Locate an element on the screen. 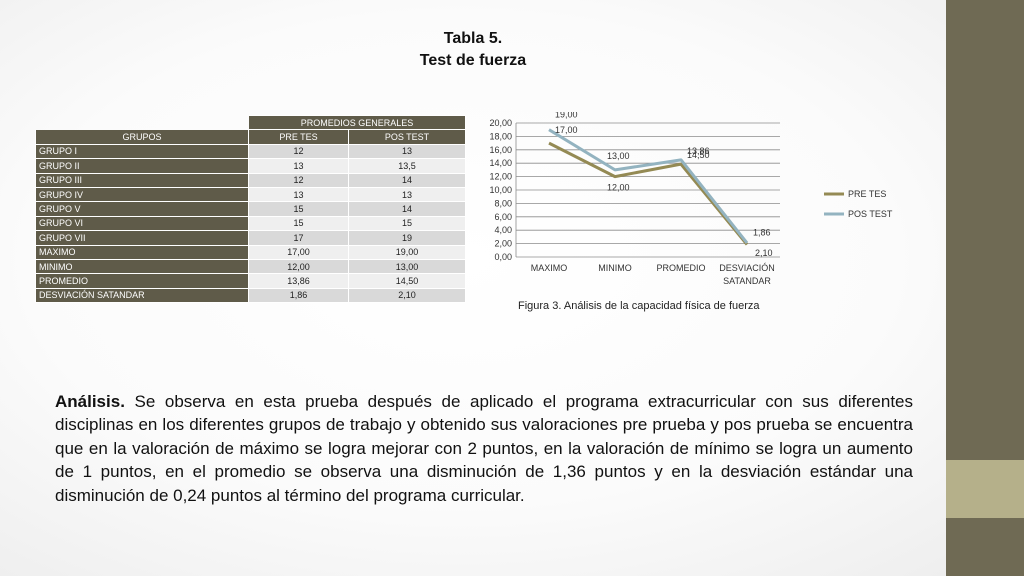 This screenshot has width=1024, height=576. x-tick-label-line: MAXIMO is located at coordinates (549, 268).